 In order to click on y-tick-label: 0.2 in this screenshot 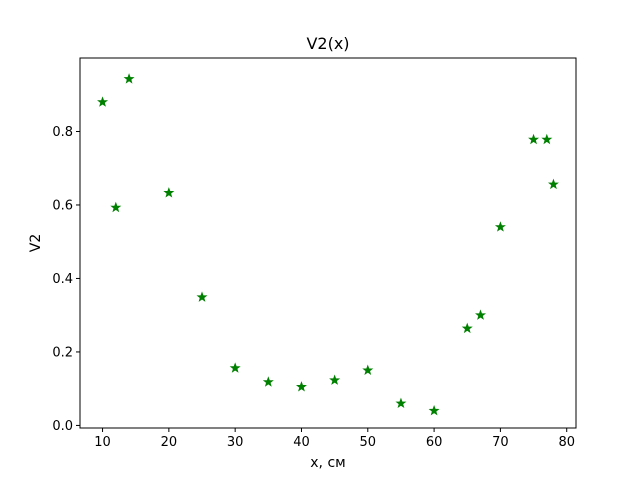, I will do `click(62, 352)`.